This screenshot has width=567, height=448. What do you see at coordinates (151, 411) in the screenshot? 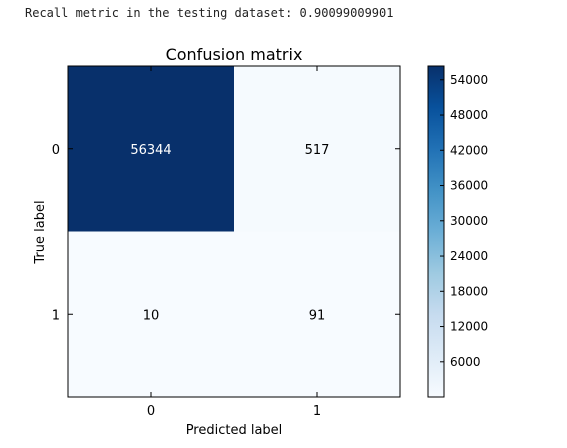
I see `x-tick-label-0: 0` at bounding box center [151, 411].